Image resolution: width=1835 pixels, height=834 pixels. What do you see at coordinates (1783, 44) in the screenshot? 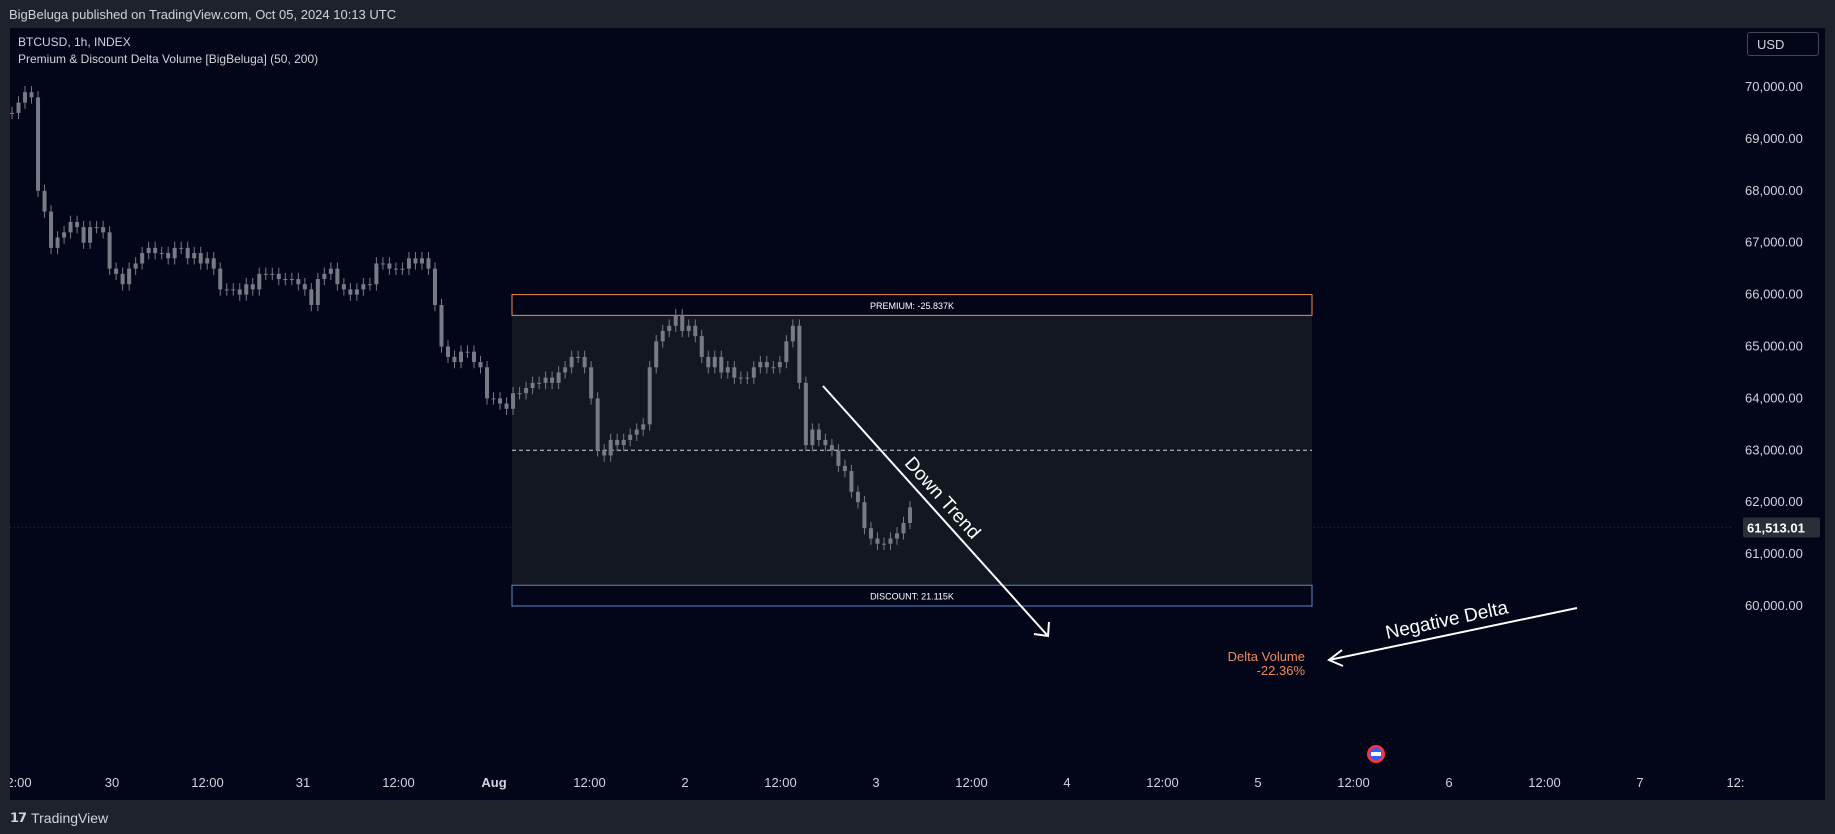
I see `currency-button: USD` at bounding box center [1783, 44].